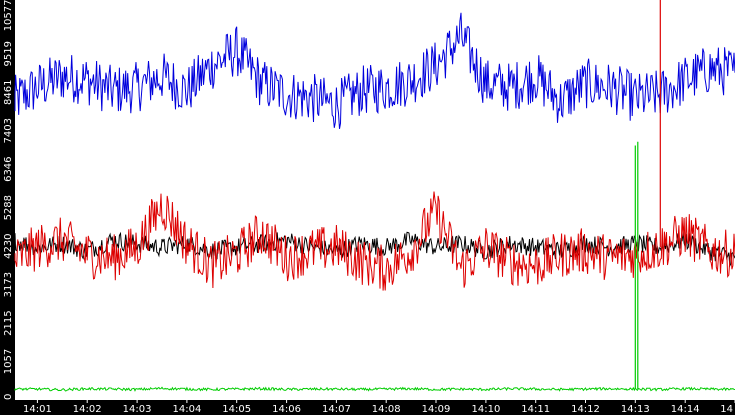 The image size is (735, 415). Describe the element at coordinates (336, 409) in the screenshot. I see `x-tick-label: 14:07` at that location.